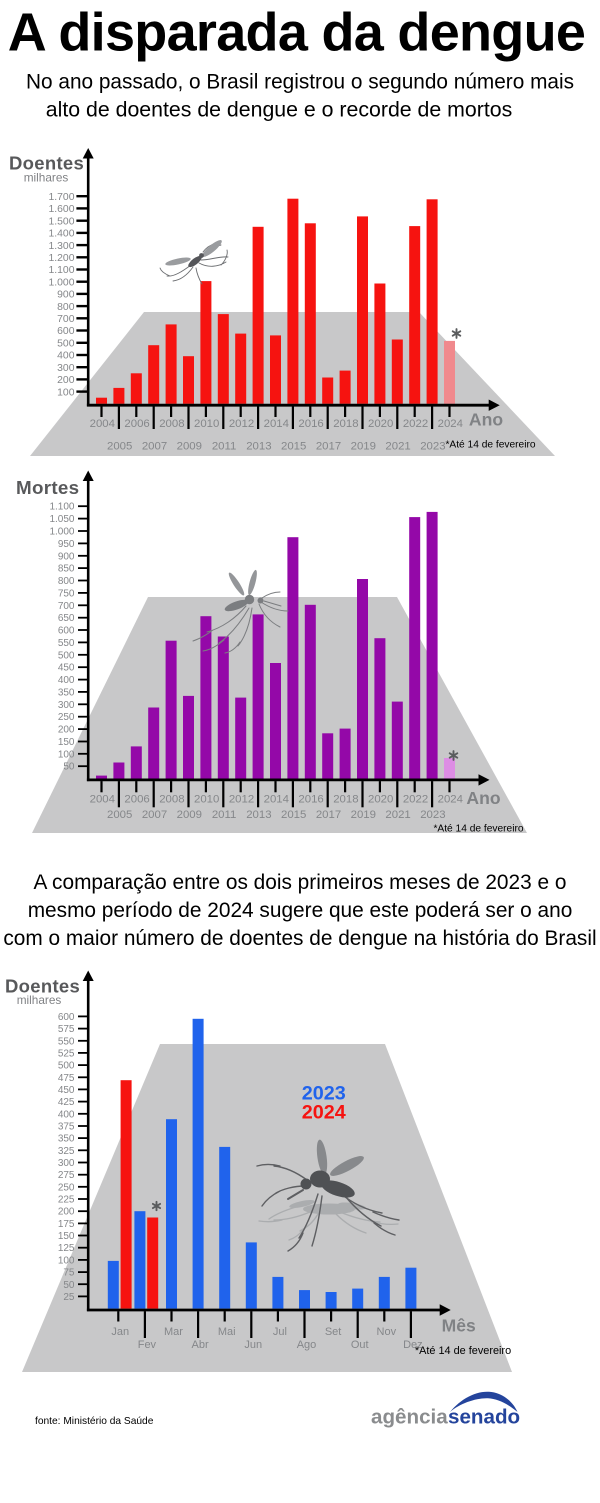  I want to click on svg-text: Mortes, so click(47, 487).